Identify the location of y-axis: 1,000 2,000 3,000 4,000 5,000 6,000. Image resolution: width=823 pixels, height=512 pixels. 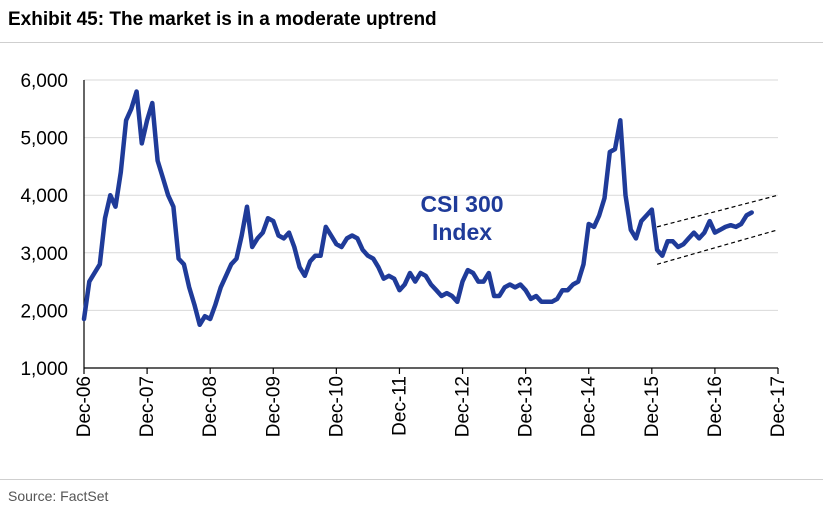
(52, 225).